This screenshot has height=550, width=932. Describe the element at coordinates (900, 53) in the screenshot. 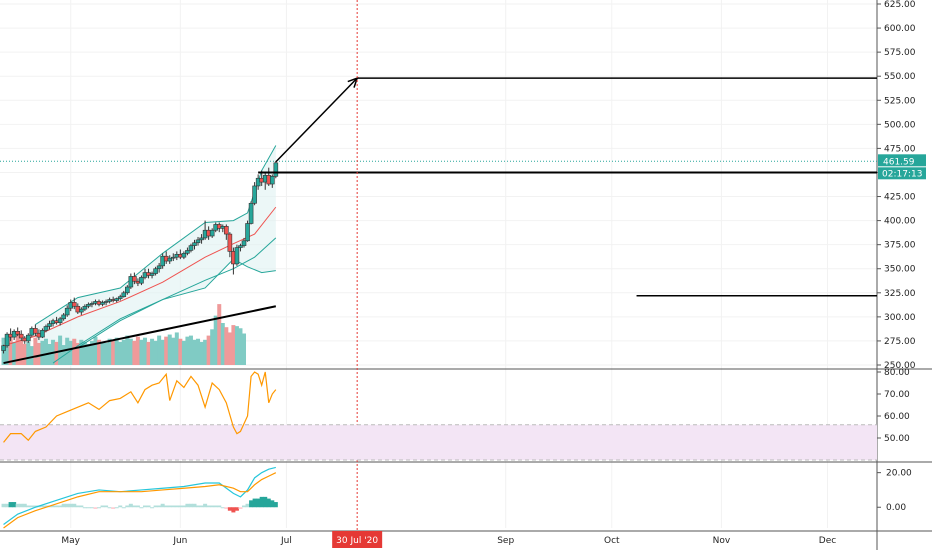

I see `price-tick-label: 575.00` at that location.